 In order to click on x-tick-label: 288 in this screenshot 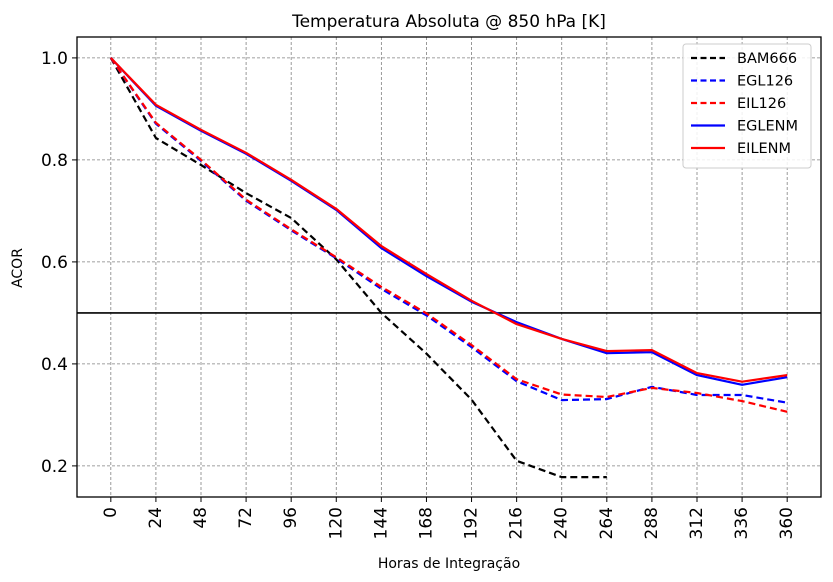, I will do `click(652, 523)`.